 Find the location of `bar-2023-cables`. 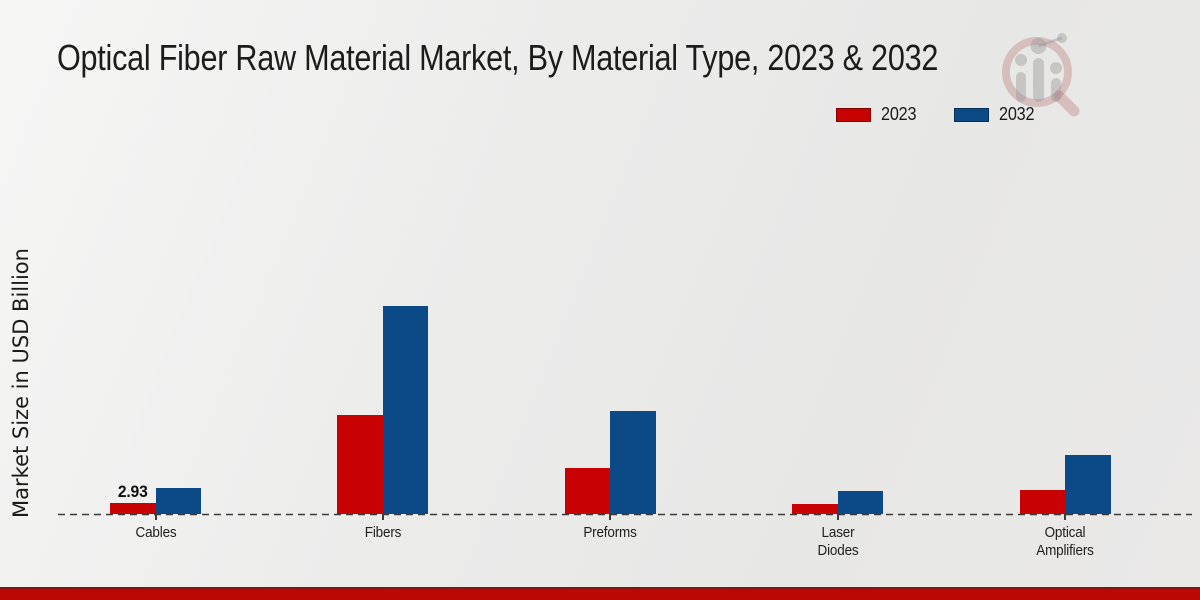

bar-2023-cables is located at coordinates (133, 508).